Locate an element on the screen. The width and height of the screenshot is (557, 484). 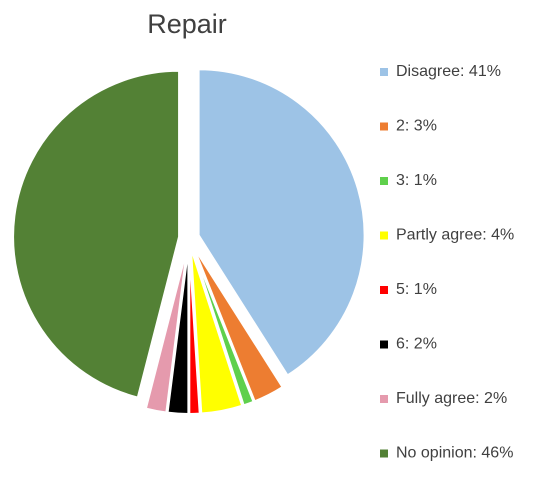
legend-label: 5: 1% is located at coordinates (416, 289).